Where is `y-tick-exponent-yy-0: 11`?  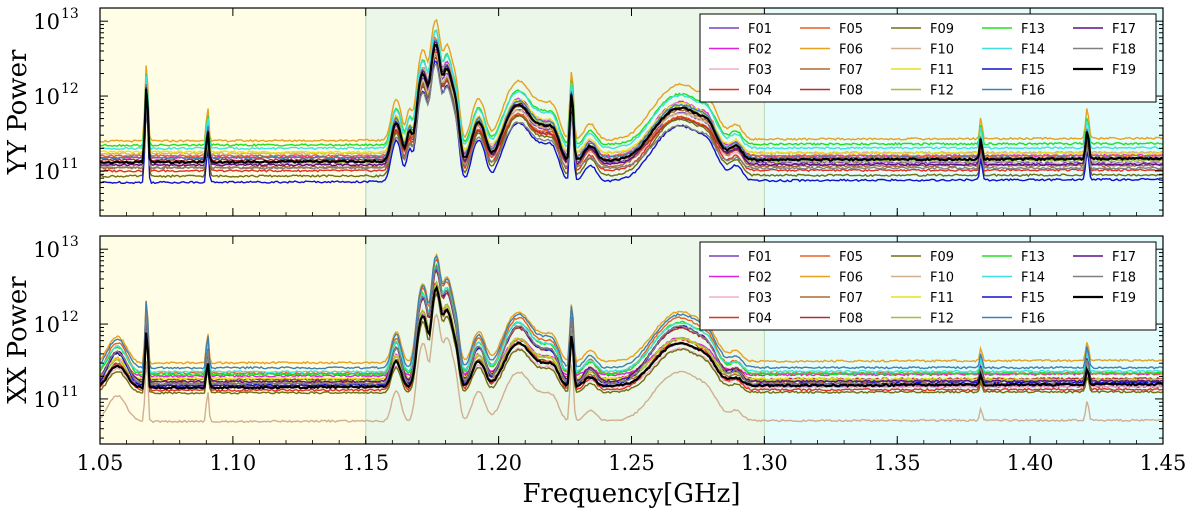 y-tick-exponent-yy-0: 11 is located at coordinates (70, 164).